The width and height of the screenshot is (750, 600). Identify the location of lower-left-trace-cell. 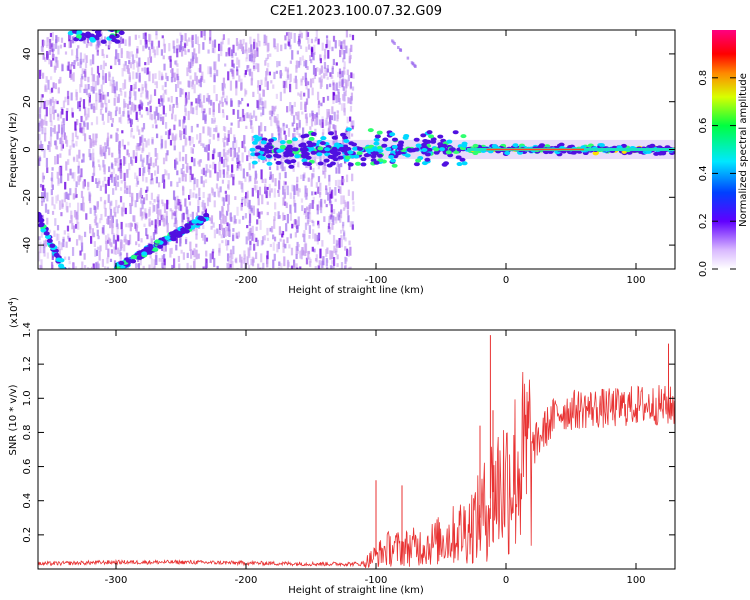
(58, 259).